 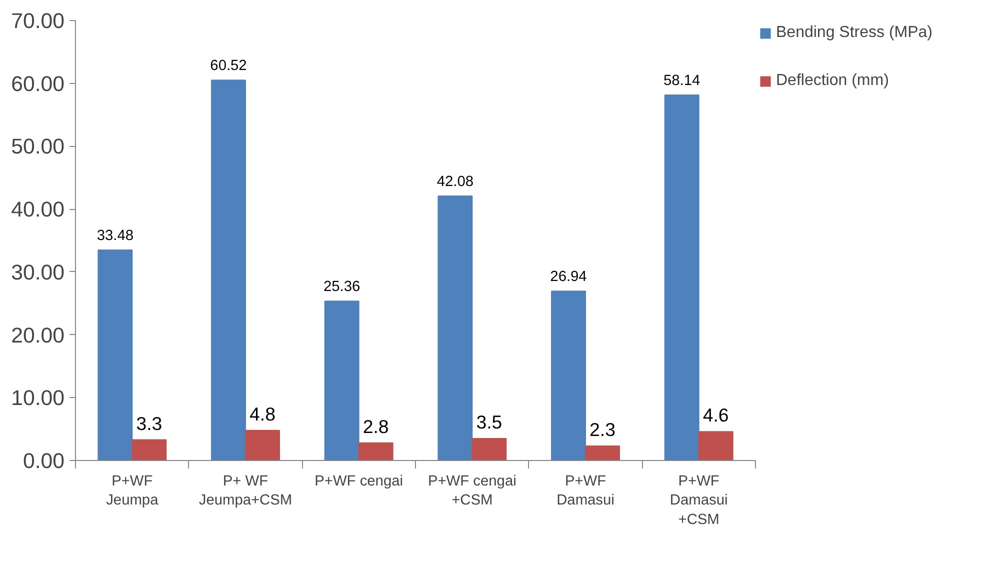 What do you see at coordinates (228, 66) in the screenshot?
I see `data-label: 60.52` at bounding box center [228, 66].